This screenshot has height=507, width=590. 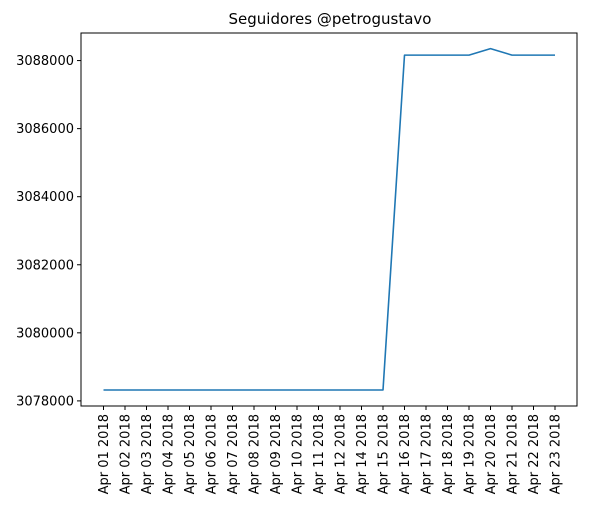 What do you see at coordinates (556, 454) in the screenshot?
I see `x-tick-label: Apr 23 2018` at bounding box center [556, 454].